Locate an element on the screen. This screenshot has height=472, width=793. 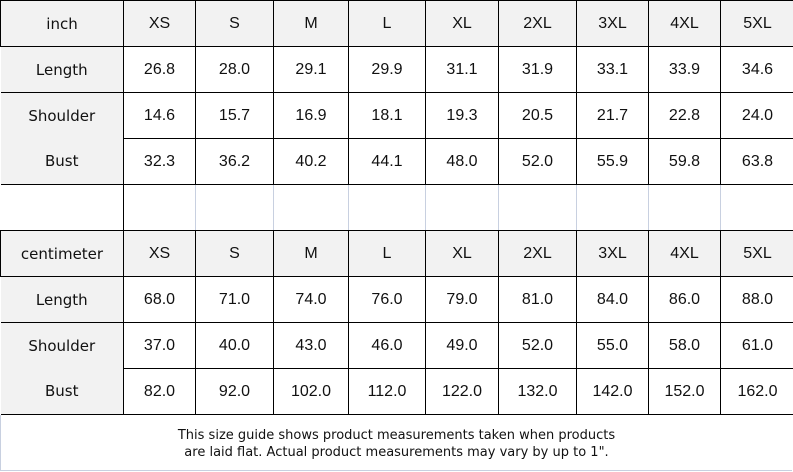
size-header-3xl: 3XL is located at coordinates (612, 23).